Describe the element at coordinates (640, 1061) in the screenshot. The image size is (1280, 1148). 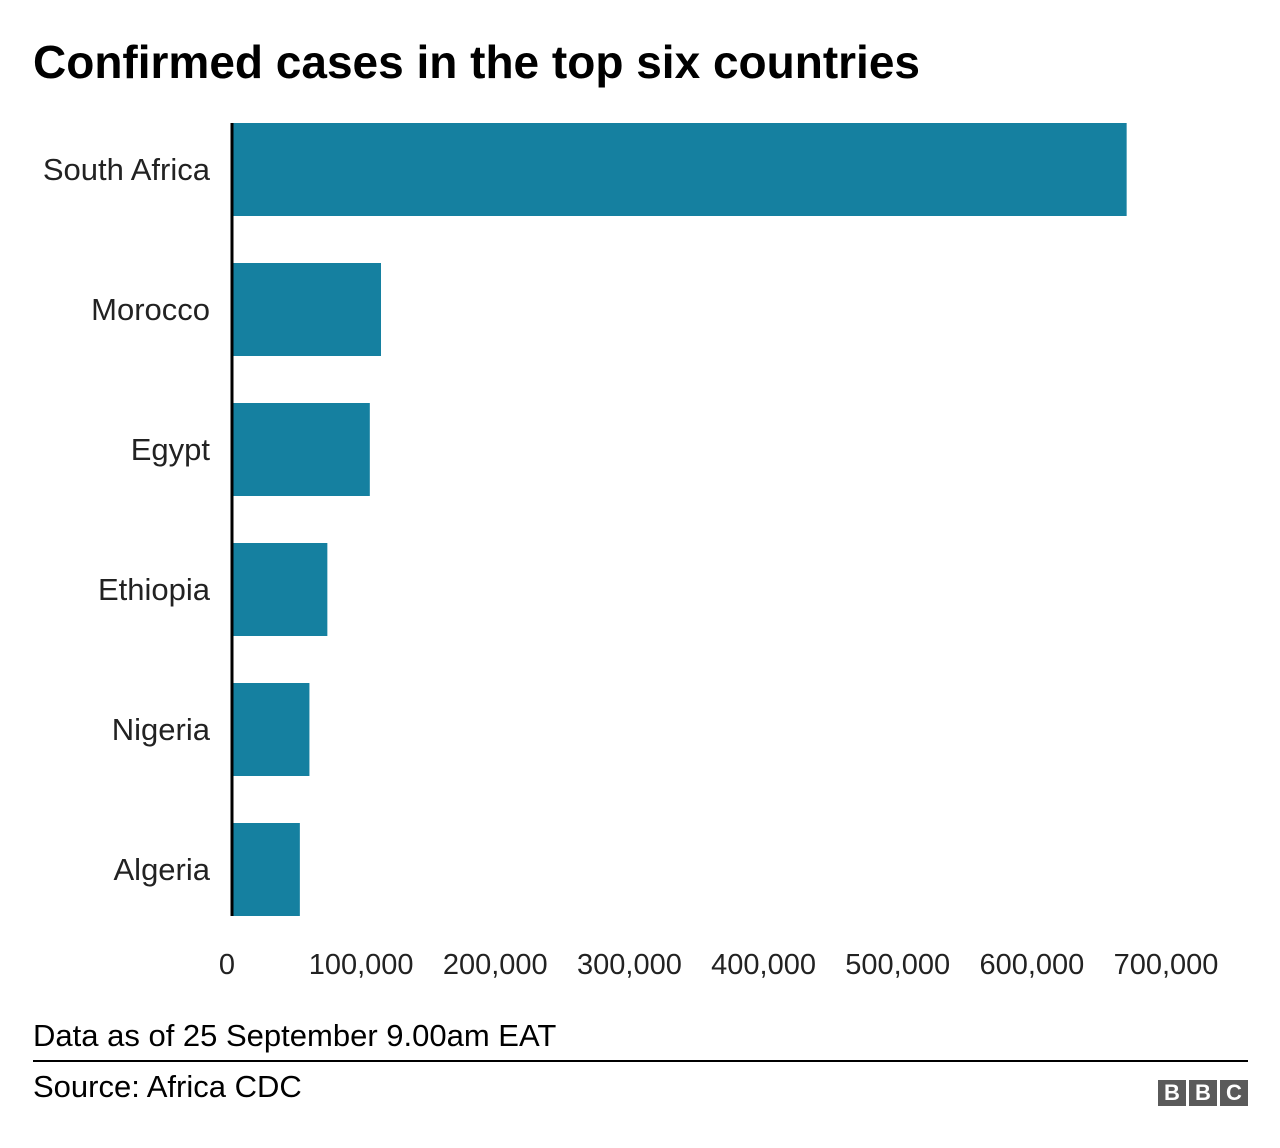
I see `footer-divider` at that location.